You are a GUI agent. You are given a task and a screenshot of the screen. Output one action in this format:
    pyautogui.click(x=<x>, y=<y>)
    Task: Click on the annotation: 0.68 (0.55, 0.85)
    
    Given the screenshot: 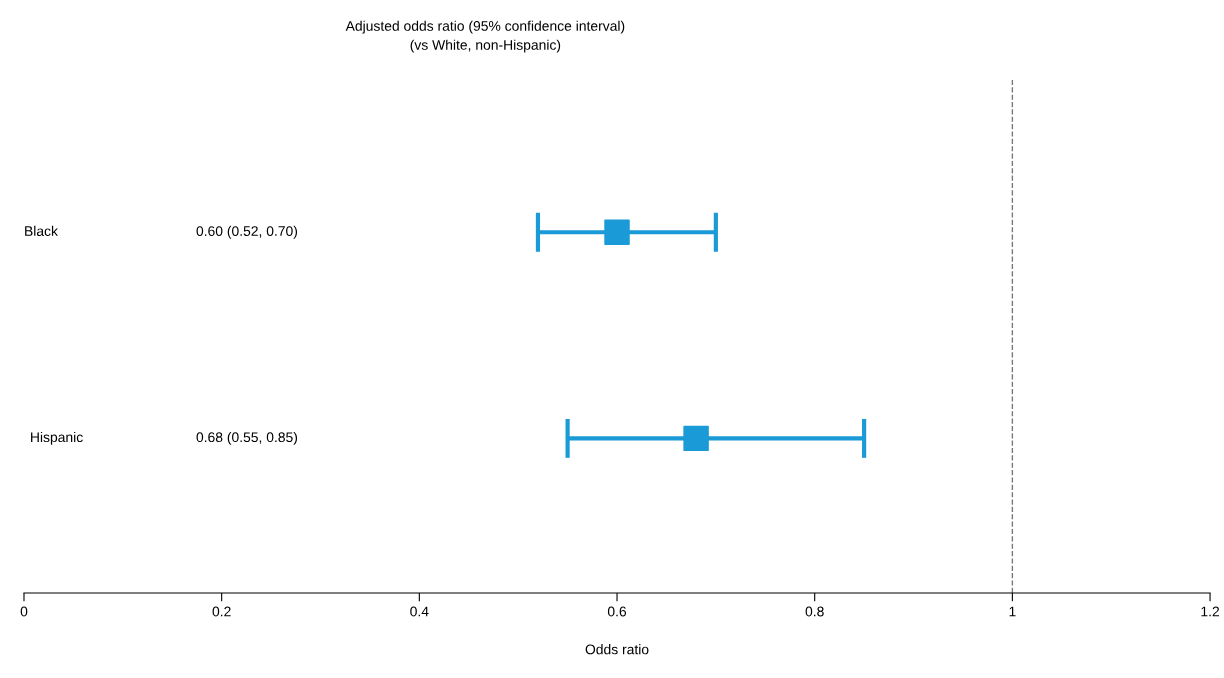 What is the action you would take?
    pyautogui.click(x=247, y=438)
    